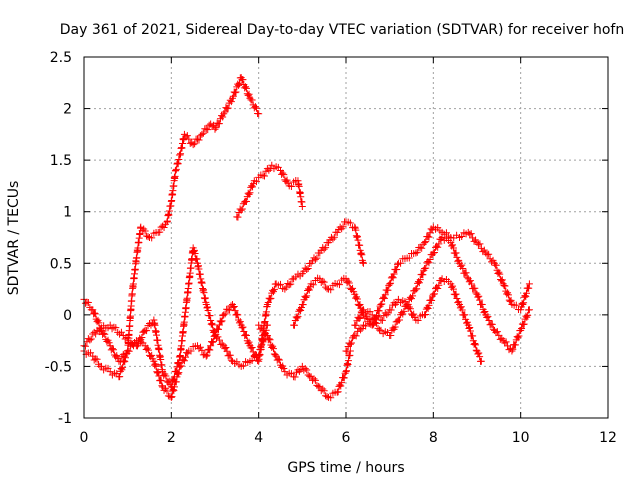  What do you see at coordinates (193, 145) in the screenshot?
I see `data-point-track-a` at bounding box center [193, 145].